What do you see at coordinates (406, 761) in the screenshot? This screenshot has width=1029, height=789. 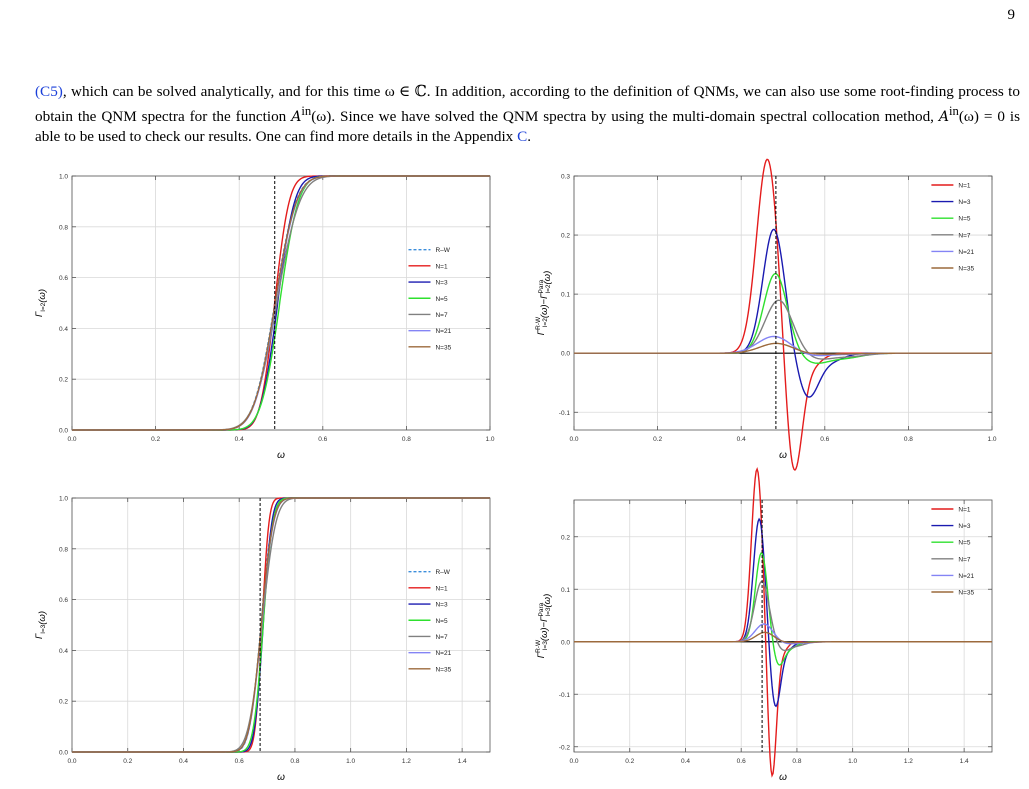 I see `x-tick-label: 1.2` at bounding box center [406, 761].